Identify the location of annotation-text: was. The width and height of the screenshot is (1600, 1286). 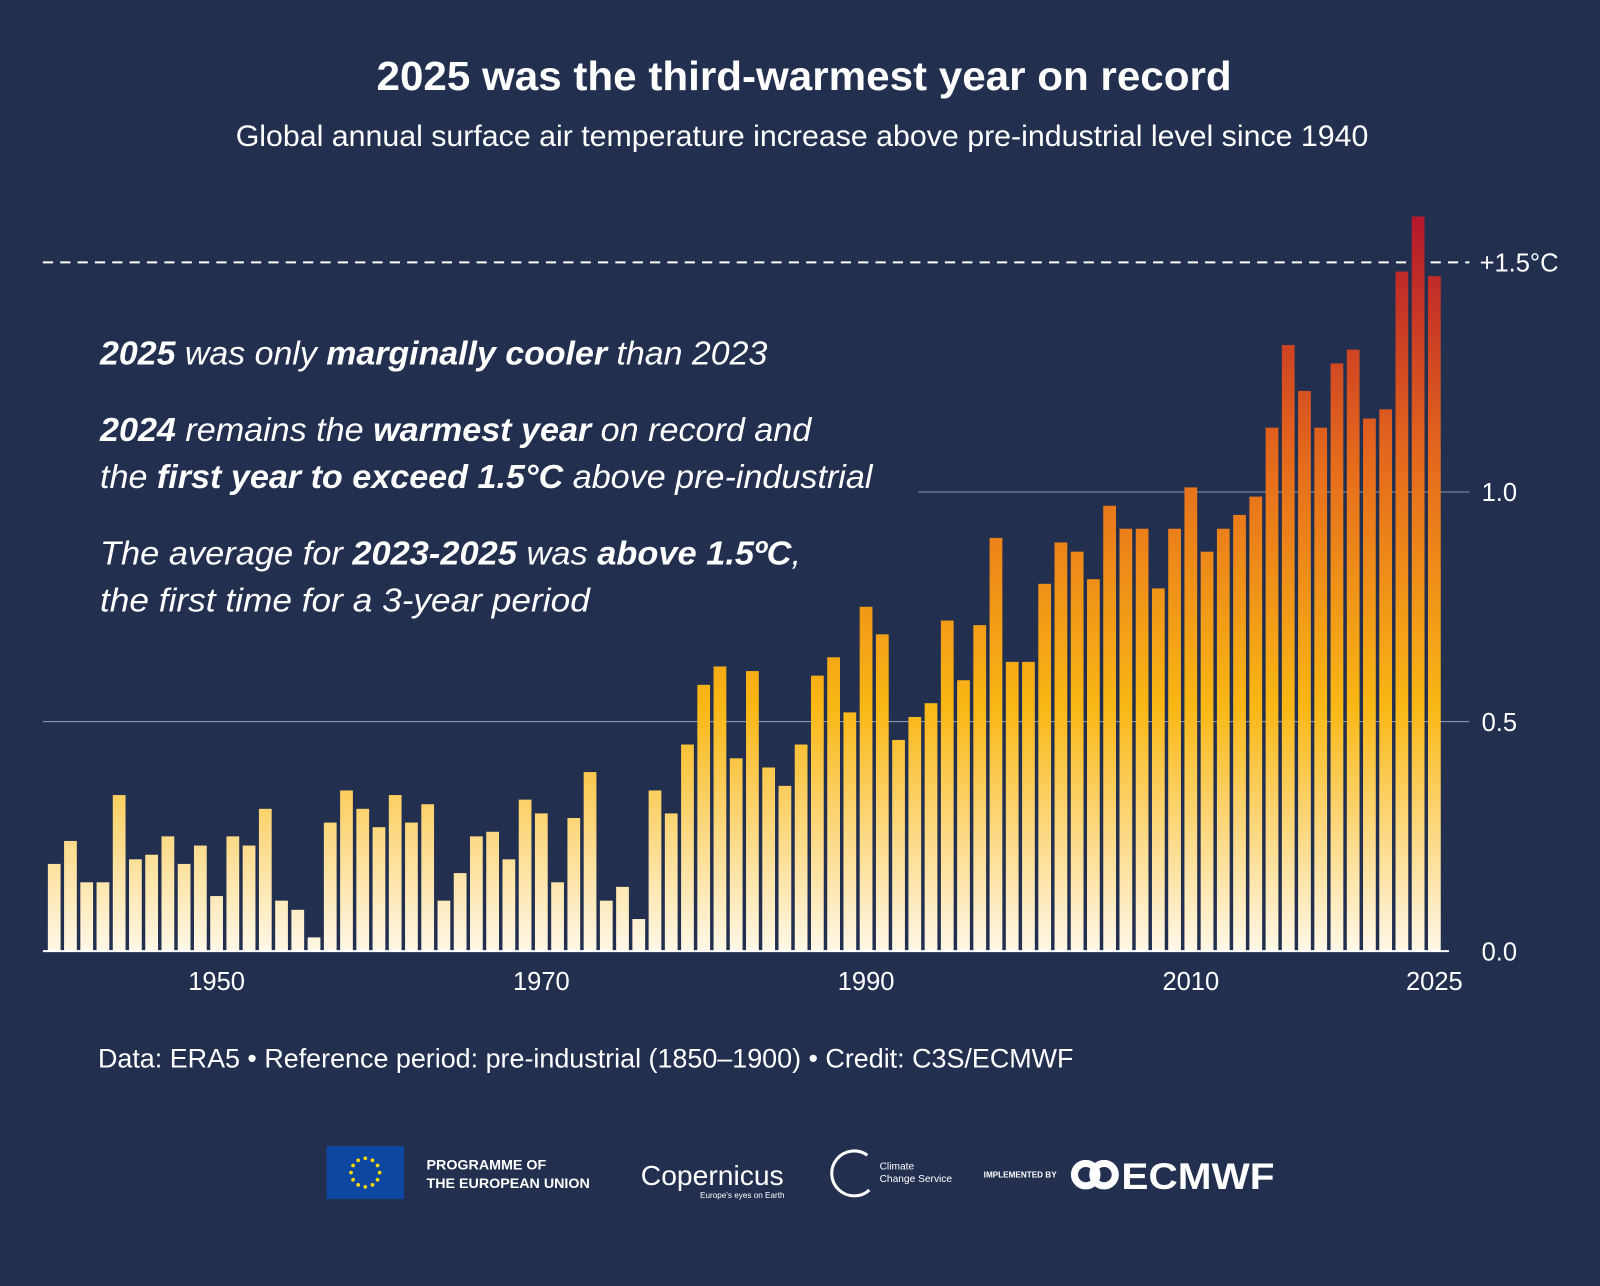
(557, 553).